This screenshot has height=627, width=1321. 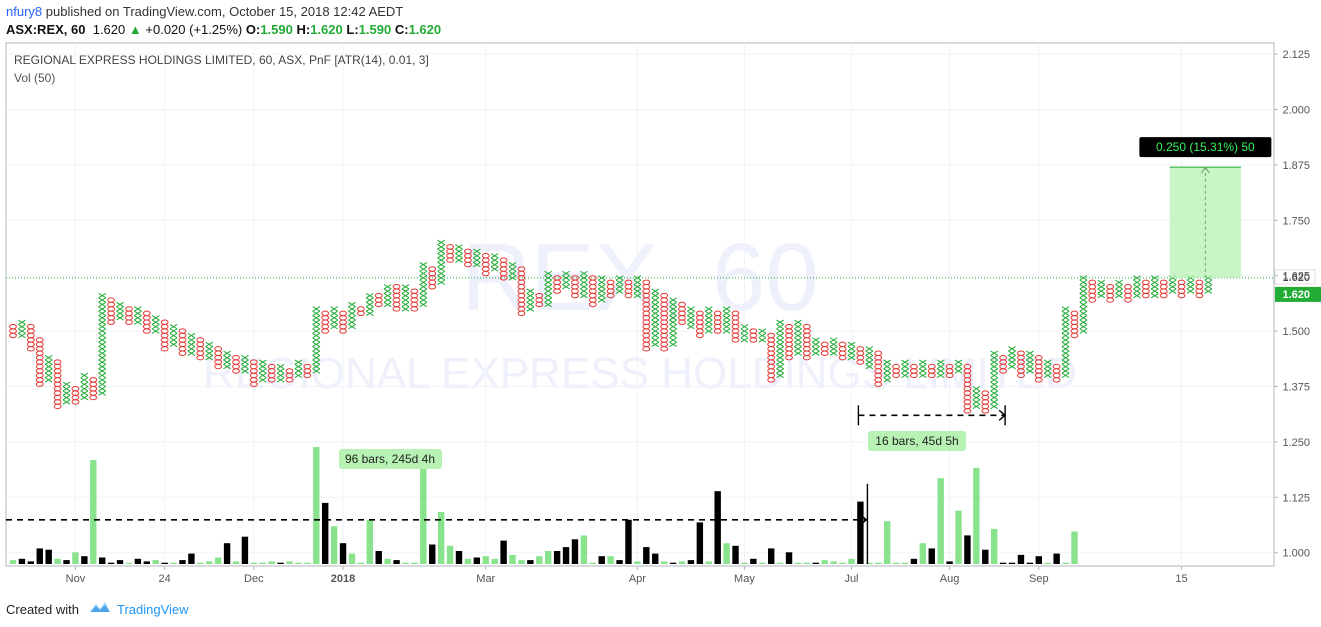 I want to click on footer: Created with TradingView, so click(x=660, y=611).